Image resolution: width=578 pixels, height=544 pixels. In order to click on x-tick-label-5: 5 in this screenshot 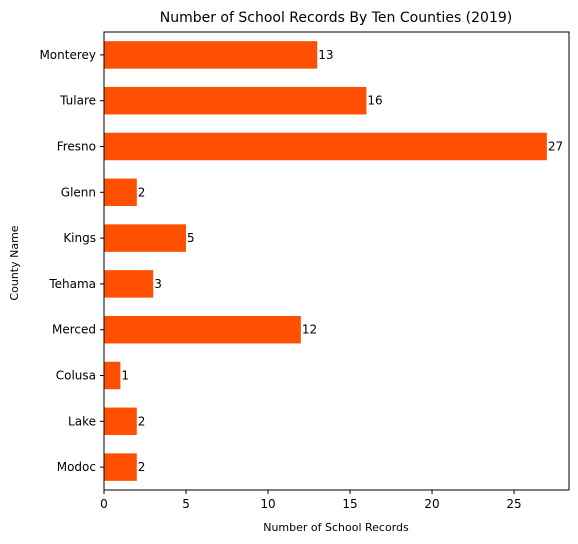, I will do `click(186, 504)`.